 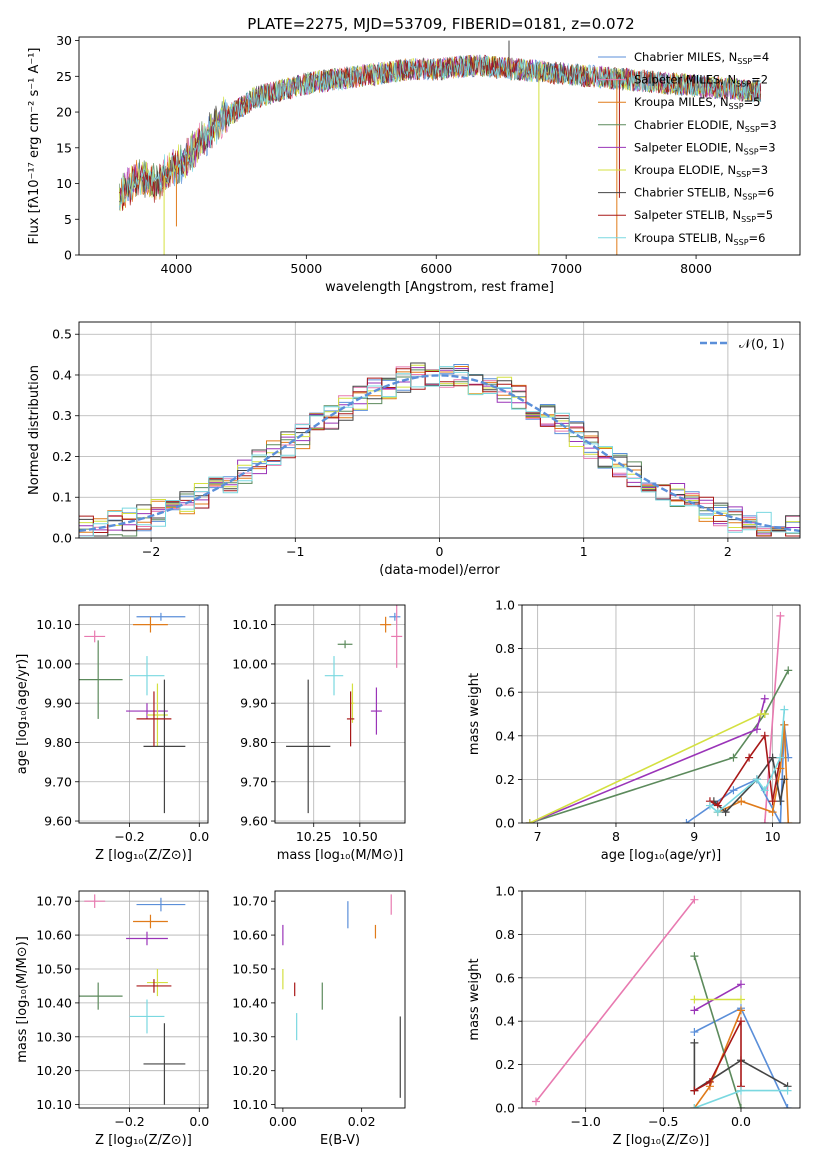 I want to click on weight-line-chabrier_elodie, so click(x=659, y=746).